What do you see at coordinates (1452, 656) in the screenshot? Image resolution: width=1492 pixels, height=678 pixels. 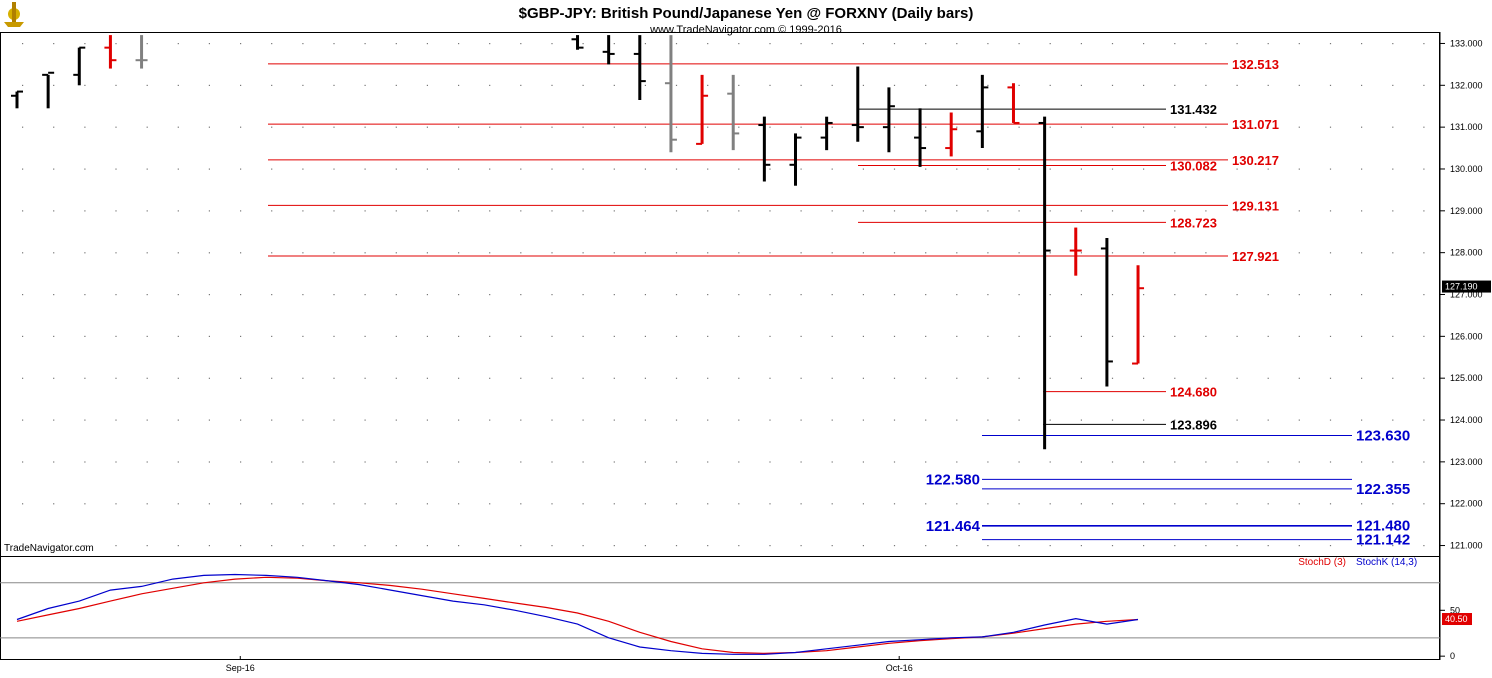 I see `stoch-tick-label: 0` at bounding box center [1452, 656].